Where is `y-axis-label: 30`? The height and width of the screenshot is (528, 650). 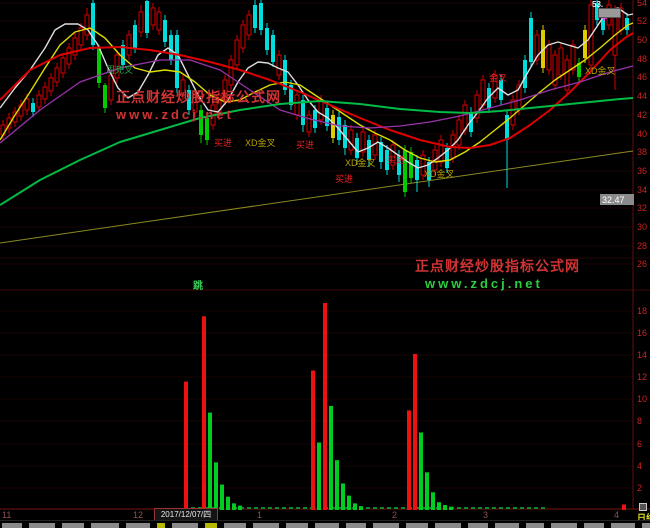
y-axis-label: 30 is located at coordinates (642, 227).